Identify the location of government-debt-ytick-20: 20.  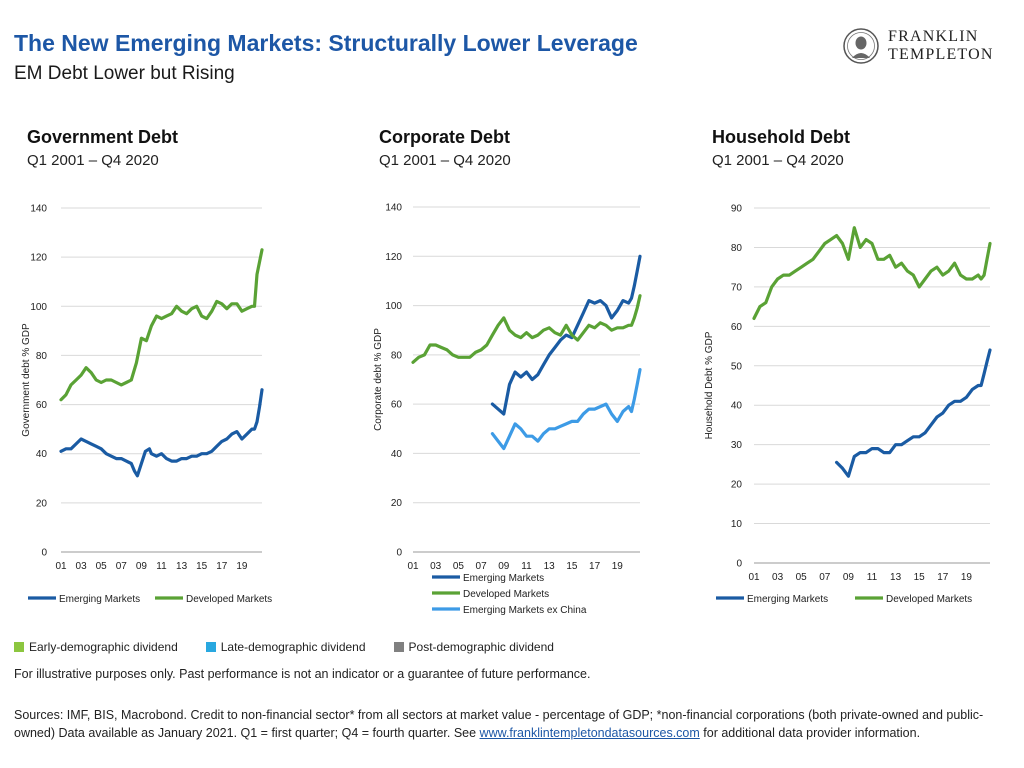
(42, 503).